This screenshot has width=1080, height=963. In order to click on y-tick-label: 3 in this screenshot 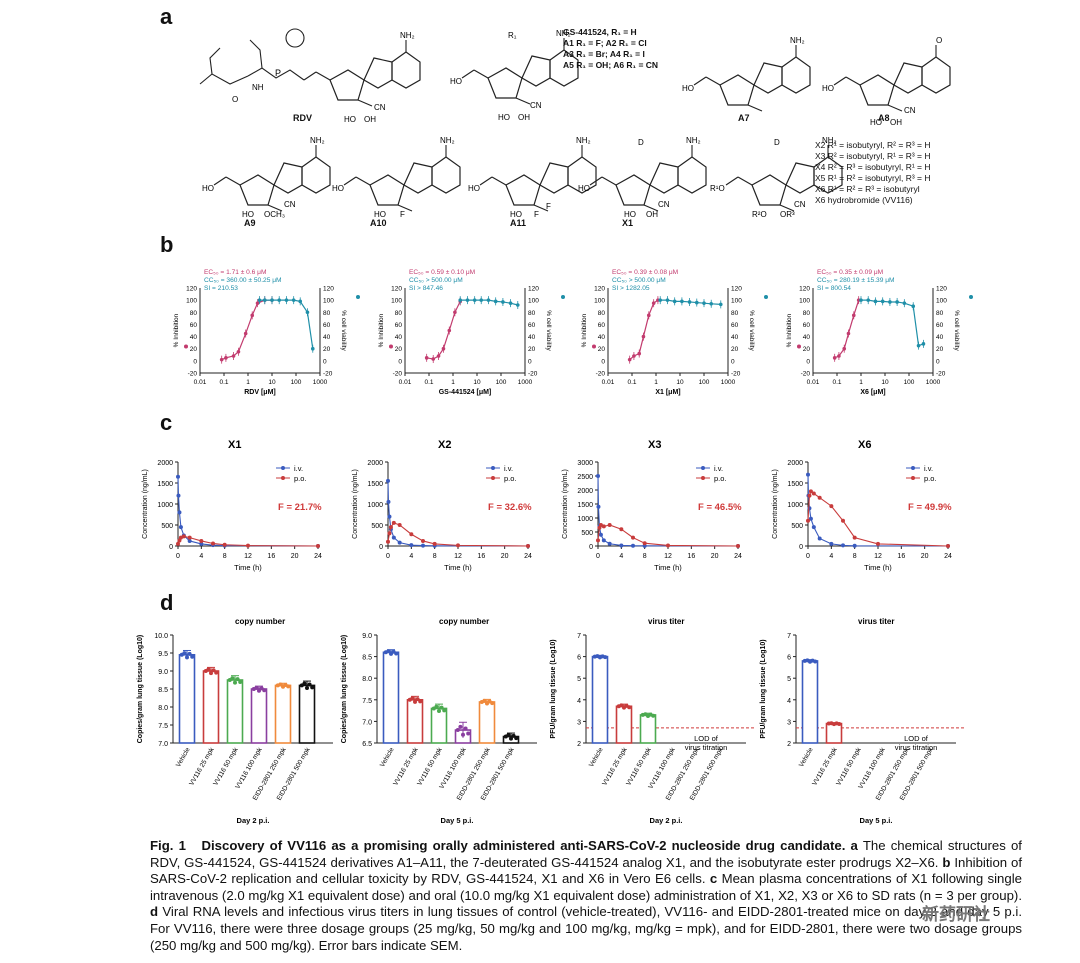, I will do `click(789, 722)`.